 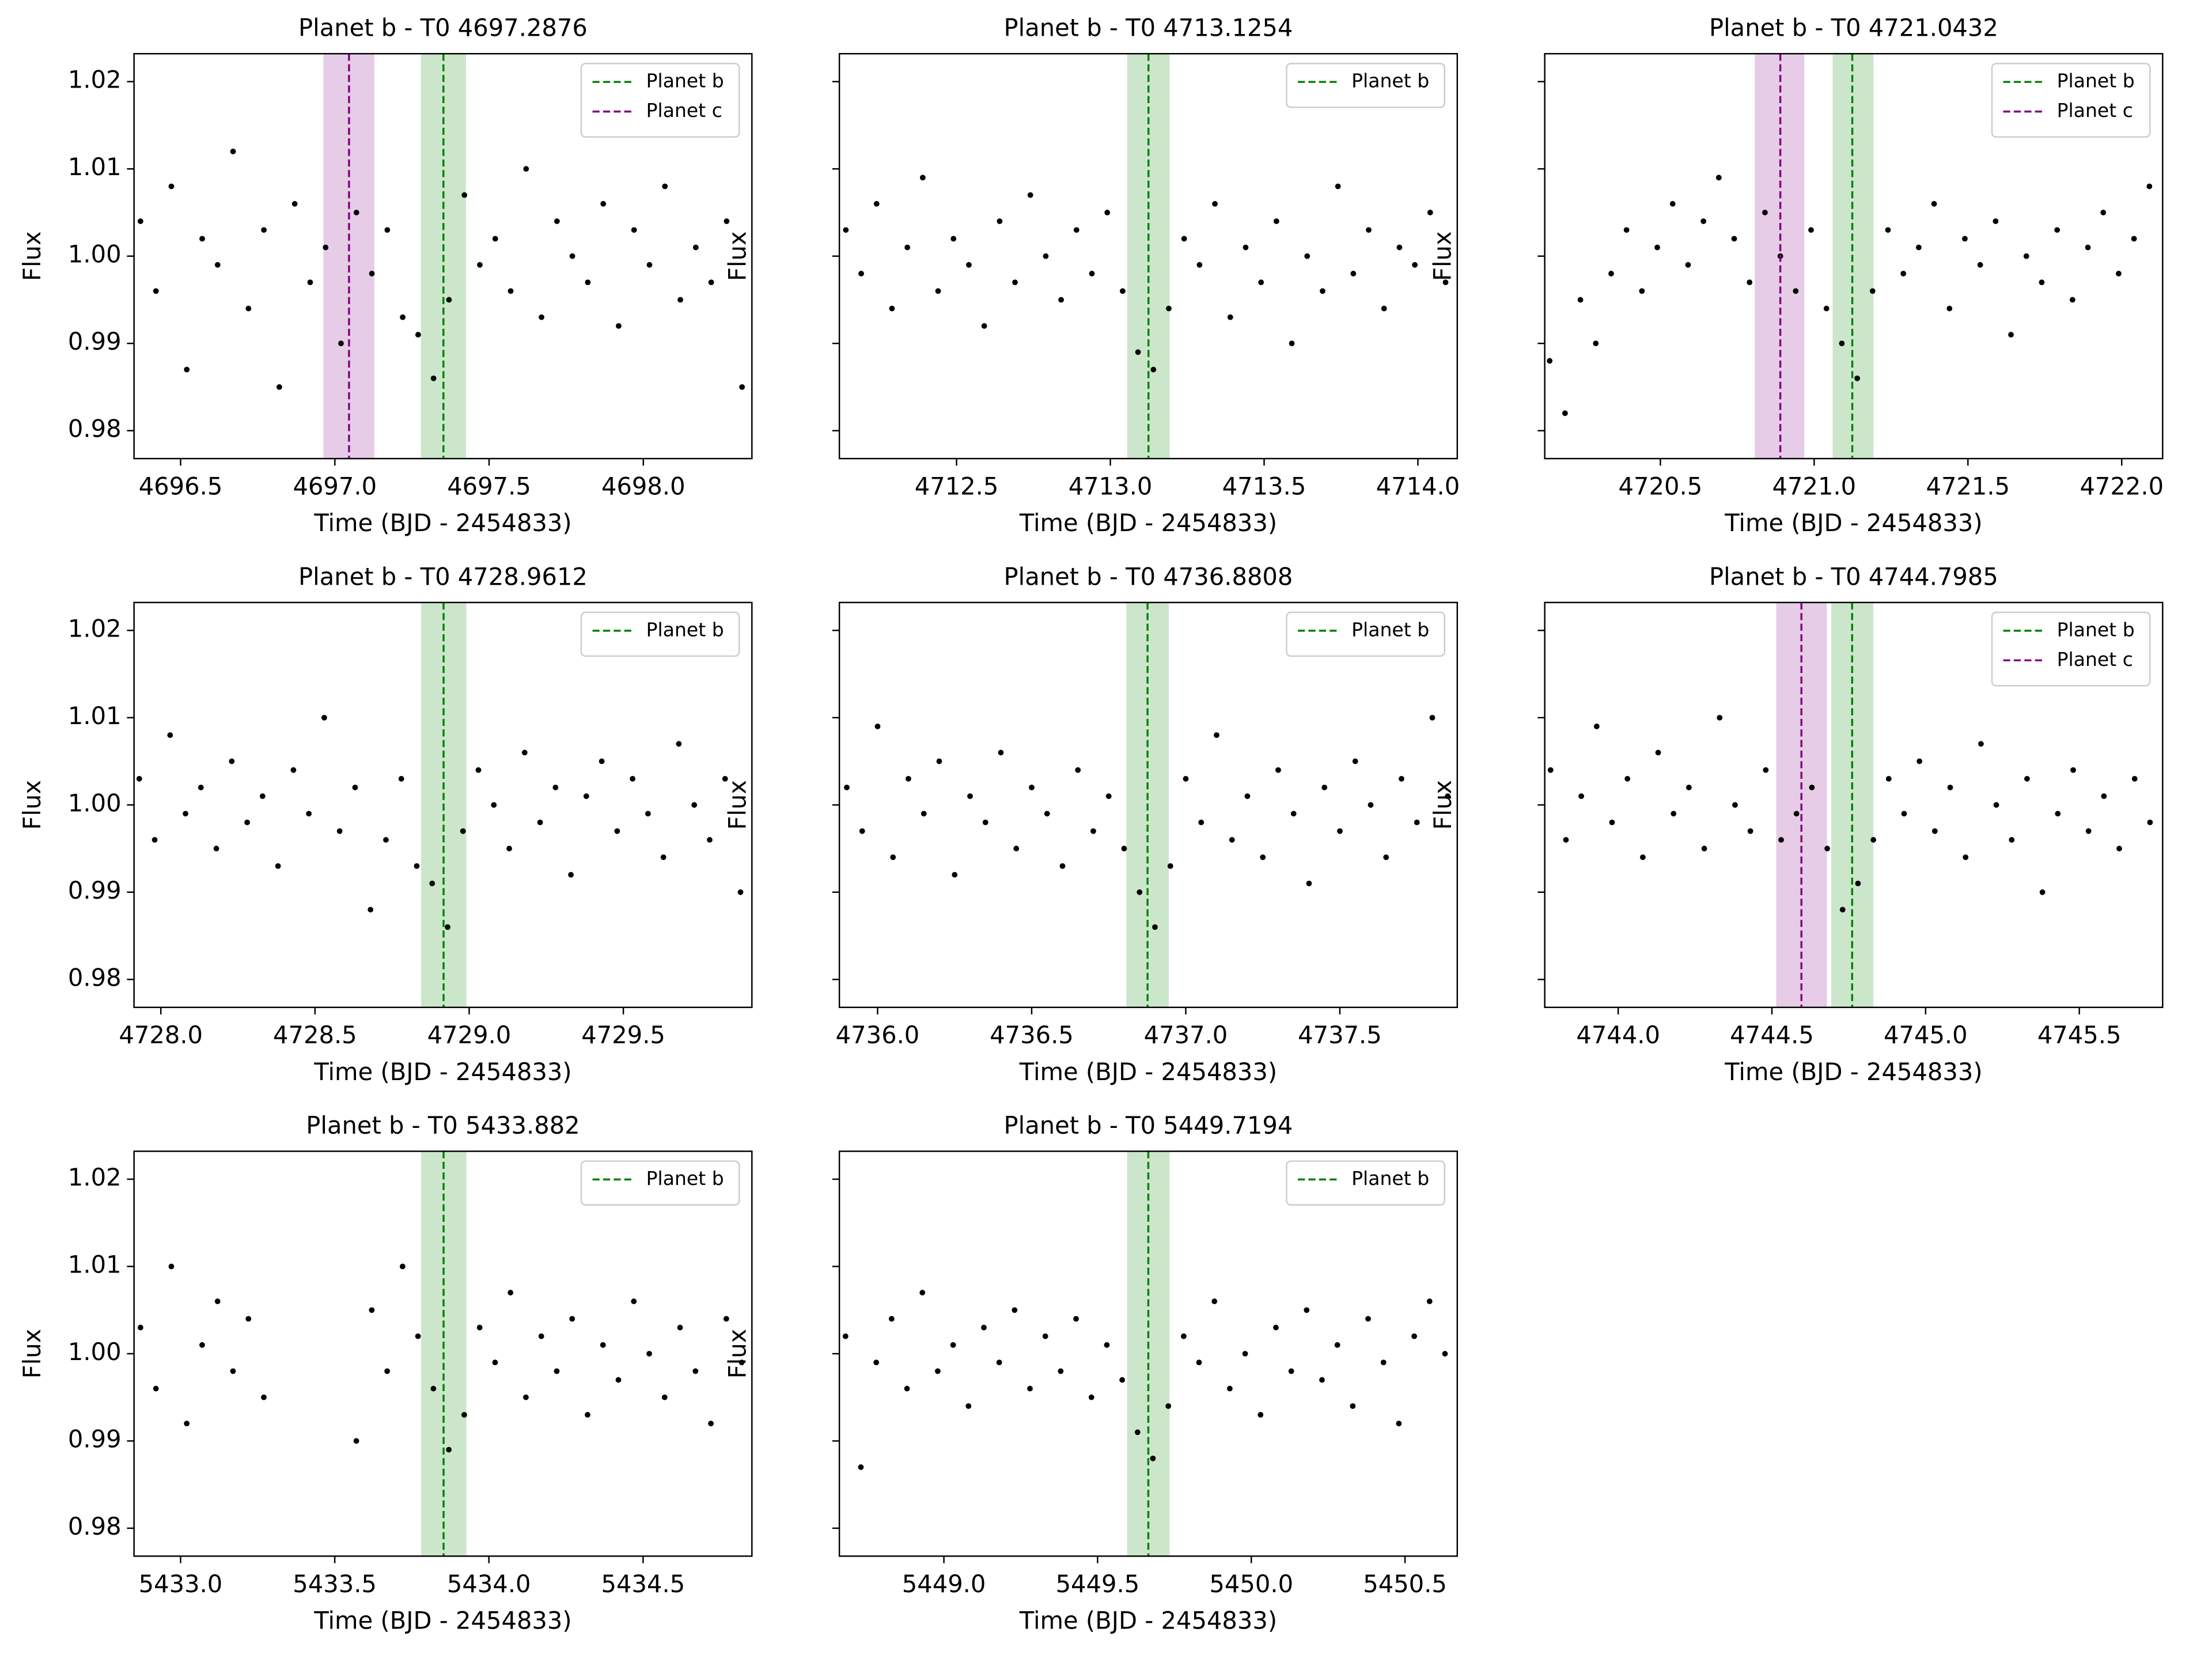 What do you see at coordinates (1148, 576) in the screenshot?
I see `subplot-title: Planet b - T0 4736.8808` at bounding box center [1148, 576].